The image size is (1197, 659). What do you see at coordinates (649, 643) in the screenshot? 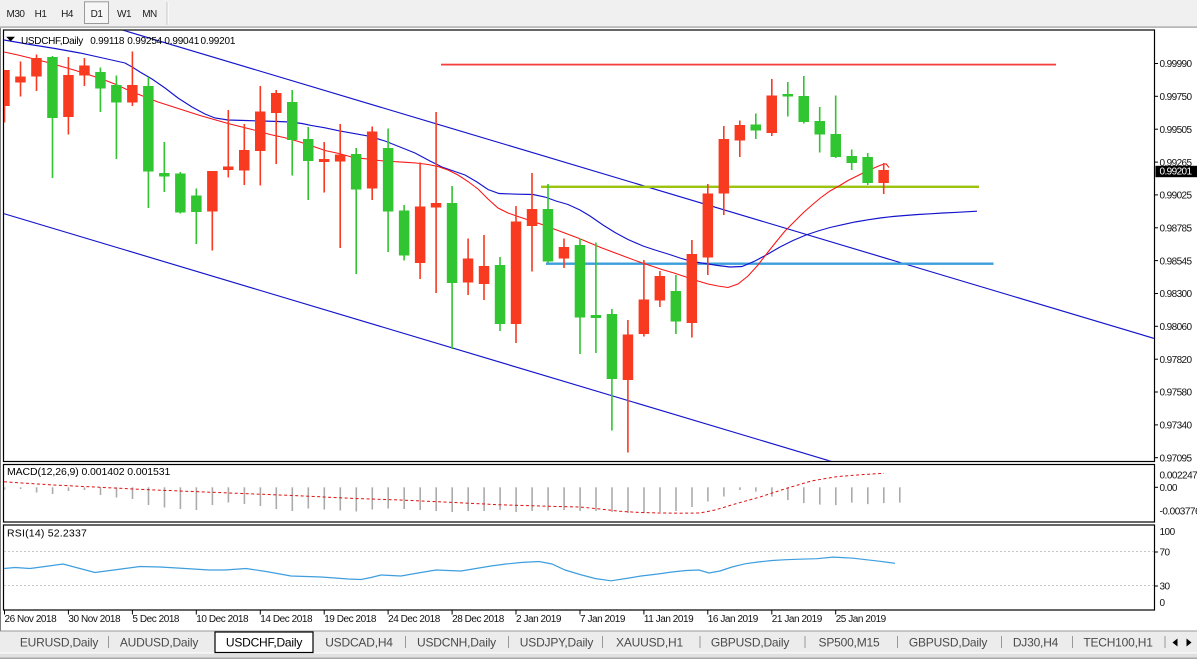
I see `svg-text: XAUUSD,H1` at bounding box center [649, 643].